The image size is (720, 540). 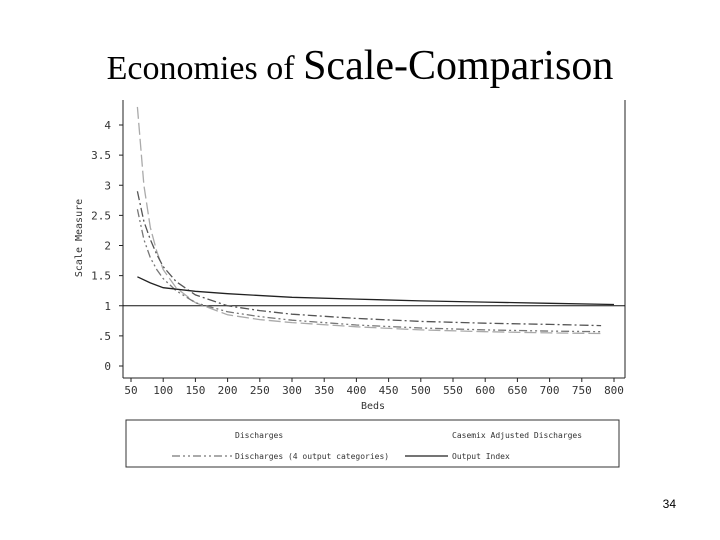 I want to click on slide-title: Economies of Scale-Comparison, so click(x=360, y=66).